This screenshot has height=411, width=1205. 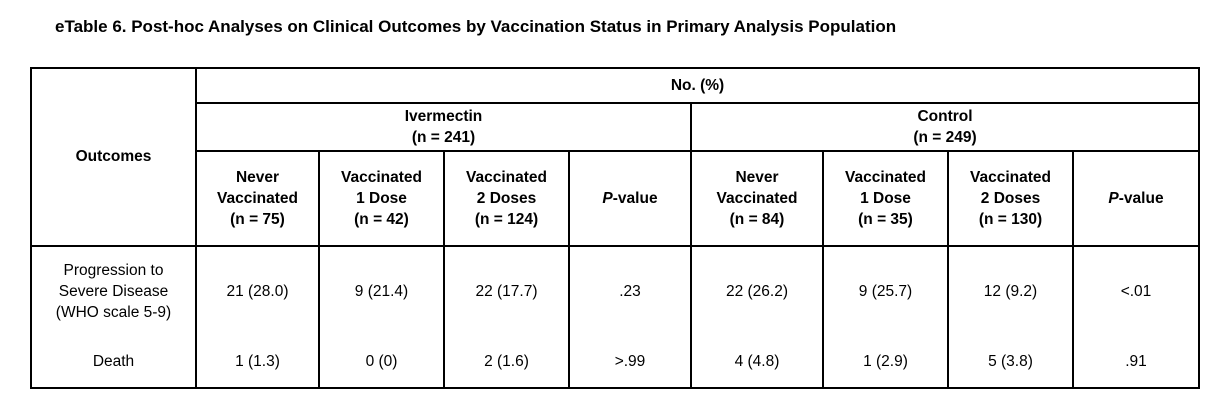 What do you see at coordinates (630, 290) in the screenshot?
I see `value-cell: .23` at bounding box center [630, 290].